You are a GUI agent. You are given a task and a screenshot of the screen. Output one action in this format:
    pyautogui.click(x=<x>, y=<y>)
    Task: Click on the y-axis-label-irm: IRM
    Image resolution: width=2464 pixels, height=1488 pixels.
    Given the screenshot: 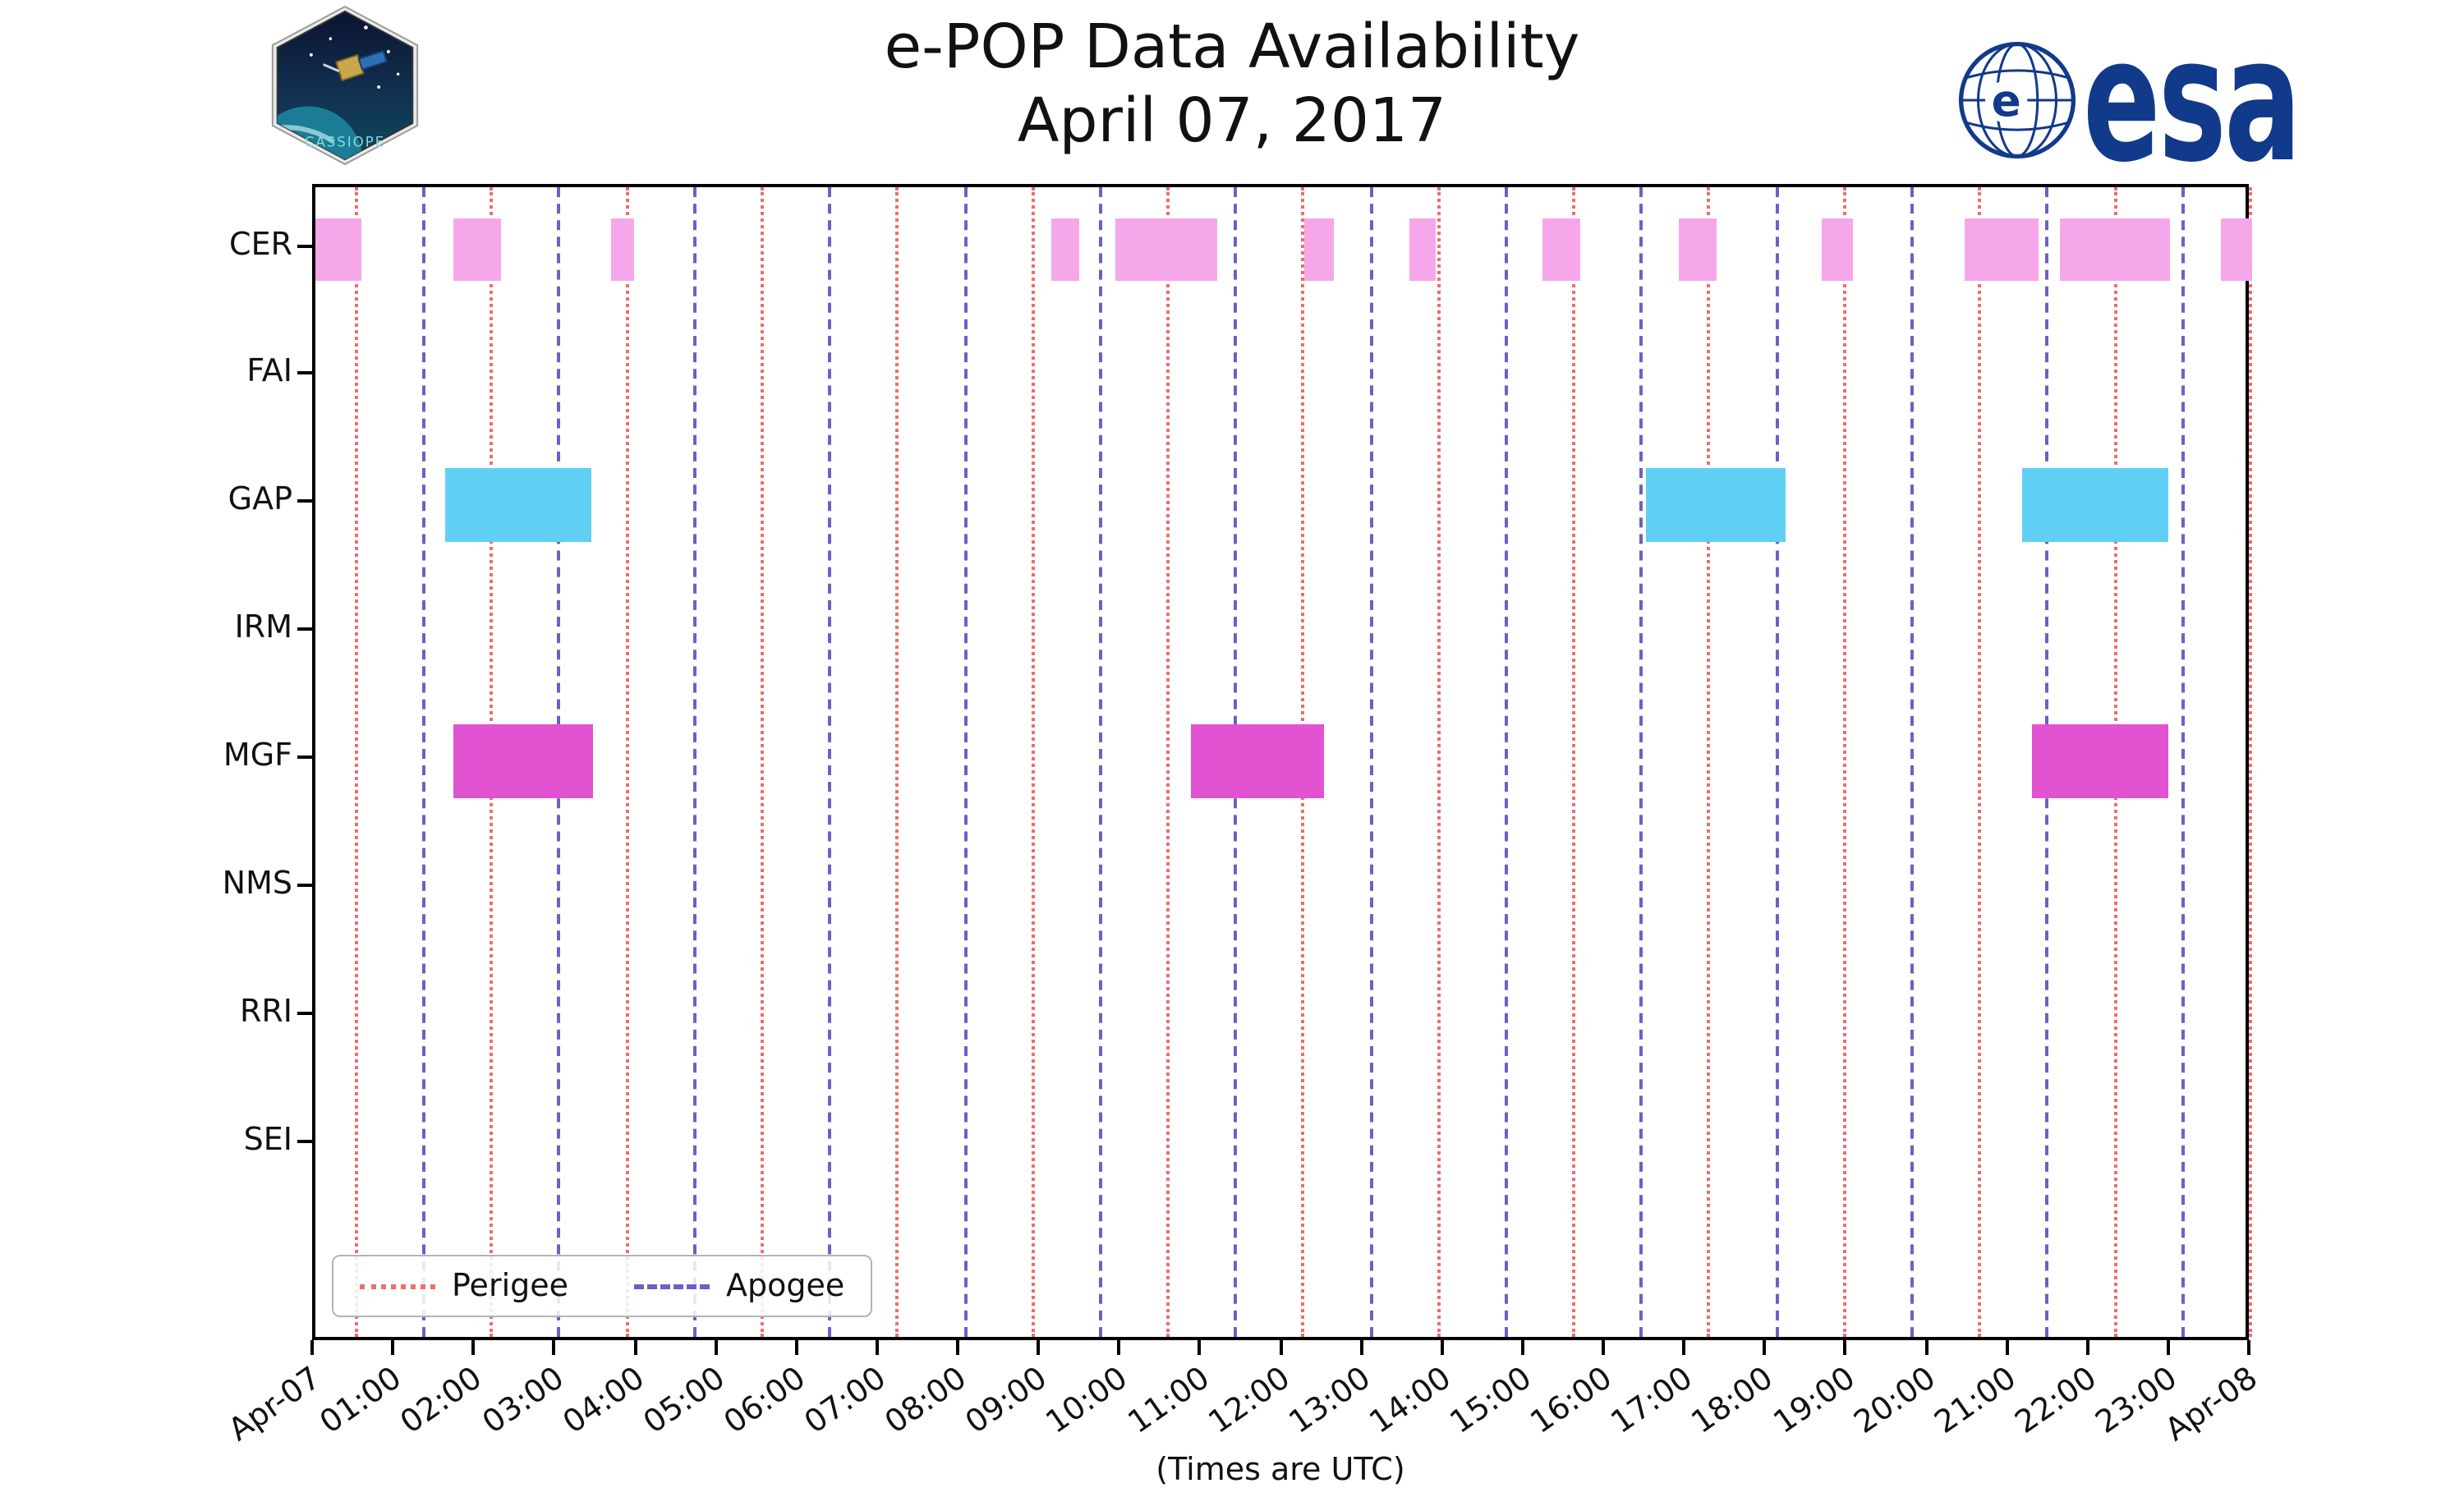 What is the action you would take?
    pyautogui.click(x=263, y=627)
    